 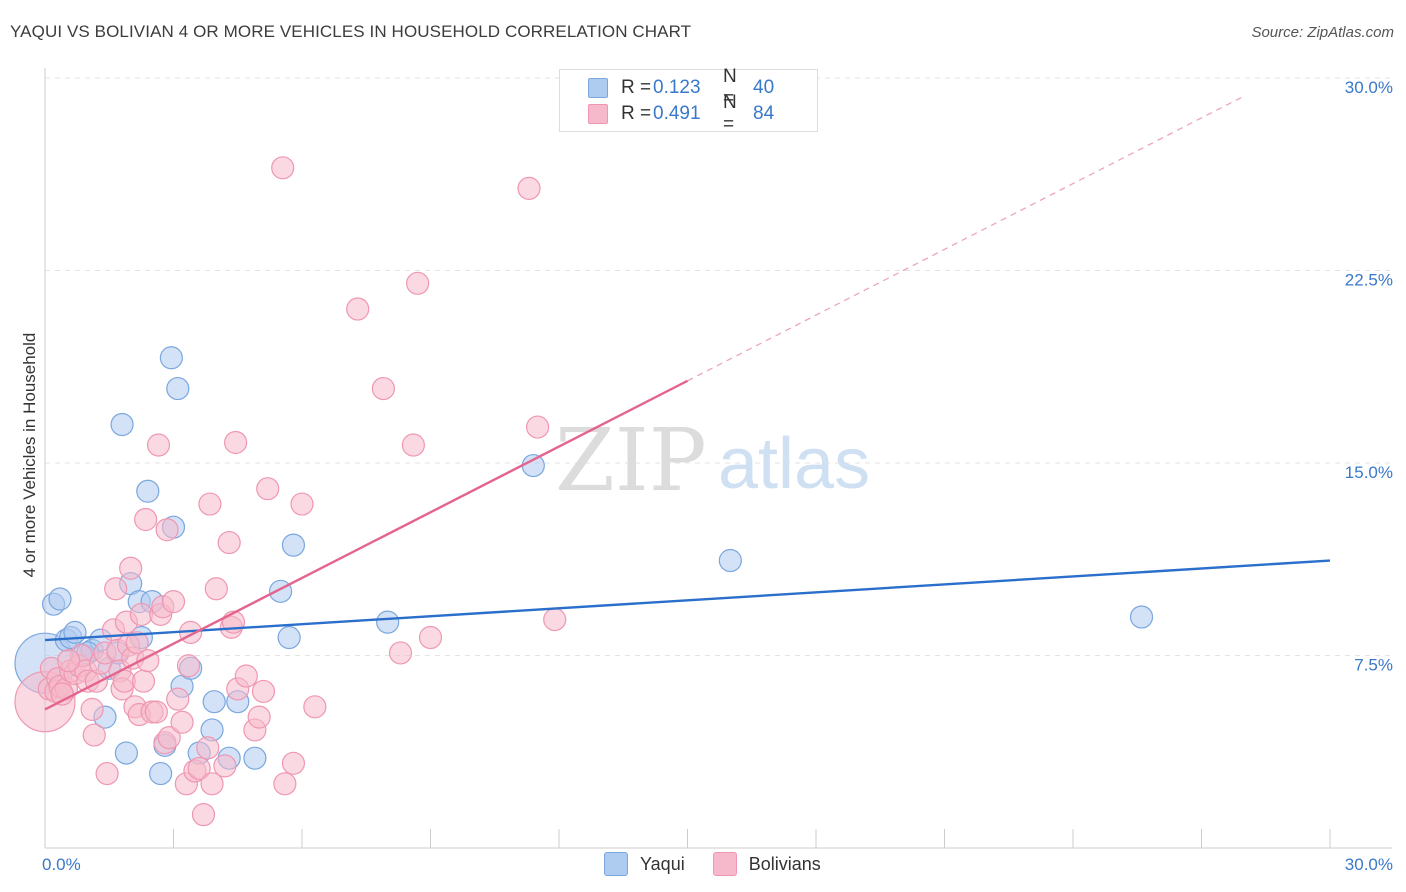 I want to click on legend-item-bolivians: Bolivians, so click(x=766, y=864).